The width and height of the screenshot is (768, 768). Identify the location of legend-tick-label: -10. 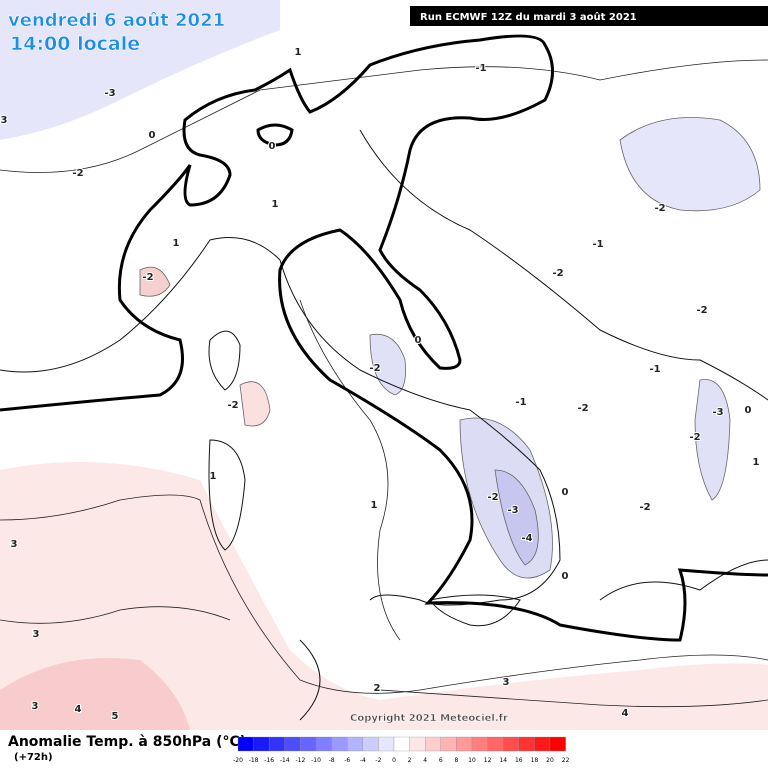
(316, 760).